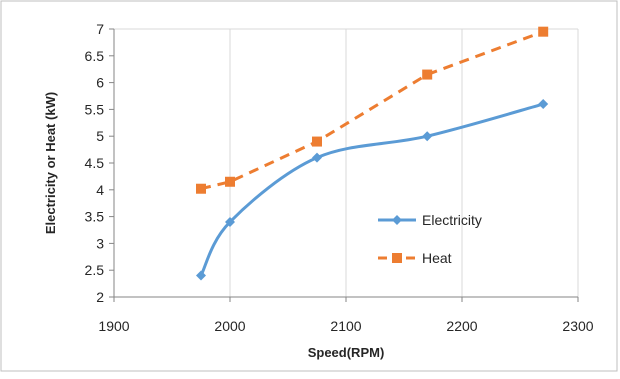  What do you see at coordinates (95, 217) in the screenshot?
I see `y-tick-label: 3.5` at bounding box center [95, 217].